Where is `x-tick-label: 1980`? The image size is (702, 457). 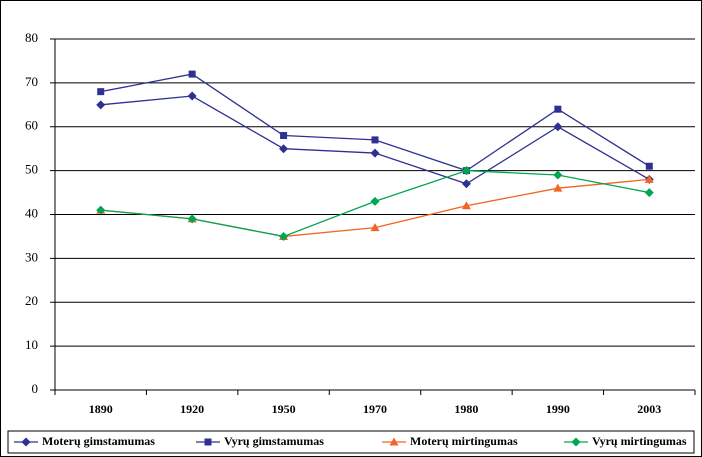 x-tick-label: 1980 is located at coordinates (466, 409).